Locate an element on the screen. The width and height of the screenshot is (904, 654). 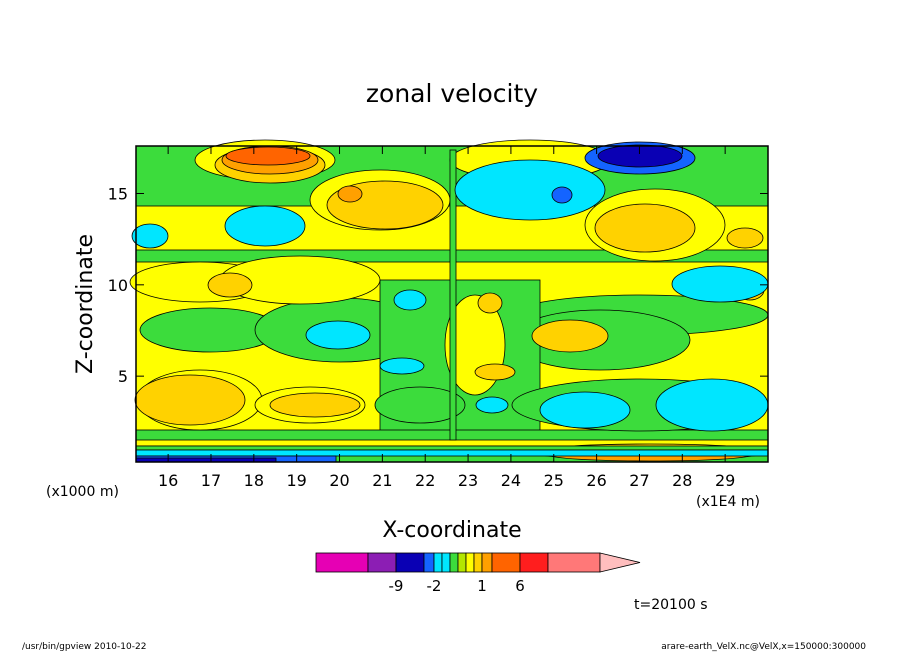
x-tick-label-21: 21 is located at coordinates (382, 480).